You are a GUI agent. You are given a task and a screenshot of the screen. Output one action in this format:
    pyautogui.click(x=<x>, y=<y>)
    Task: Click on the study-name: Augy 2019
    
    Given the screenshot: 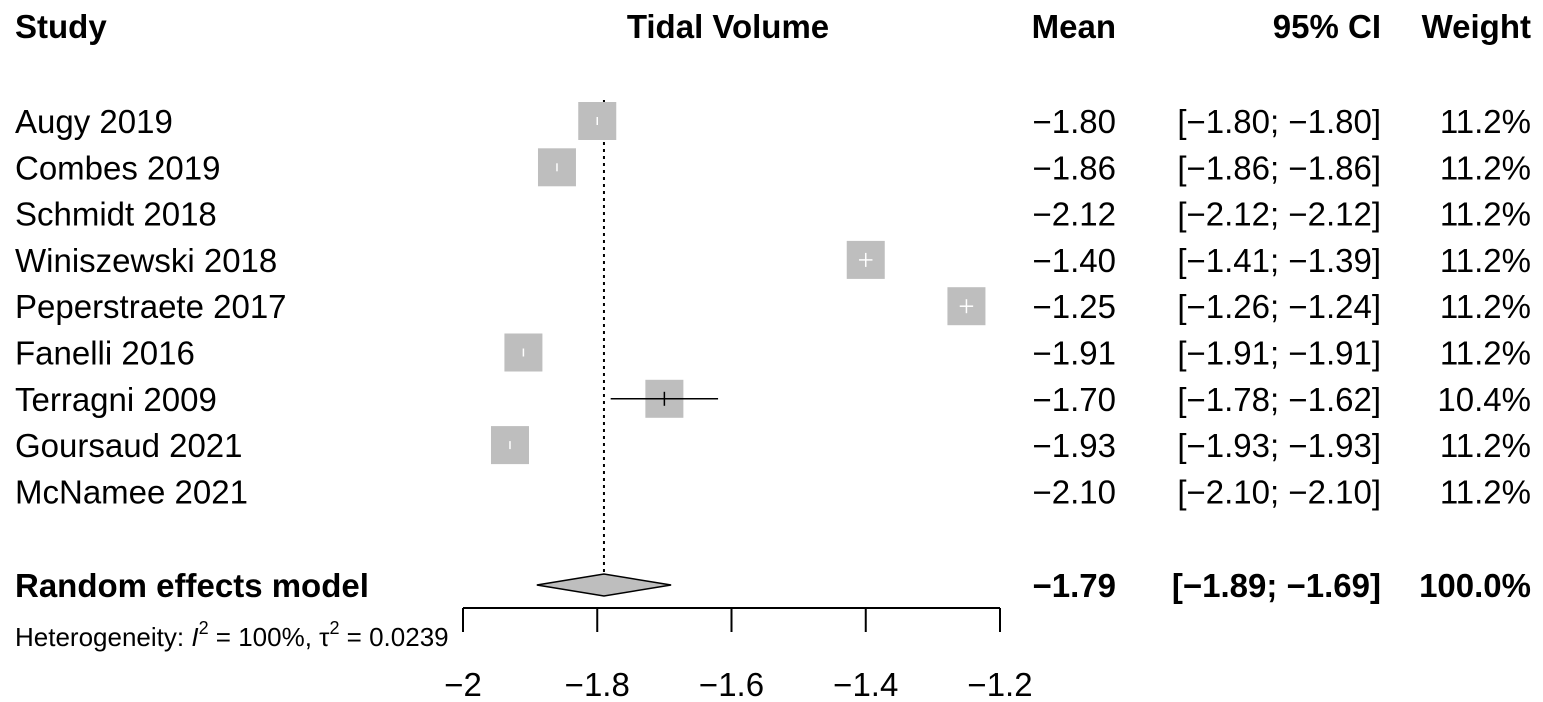 What is the action you would take?
    pyautogui.click(x=94, y=121)
    